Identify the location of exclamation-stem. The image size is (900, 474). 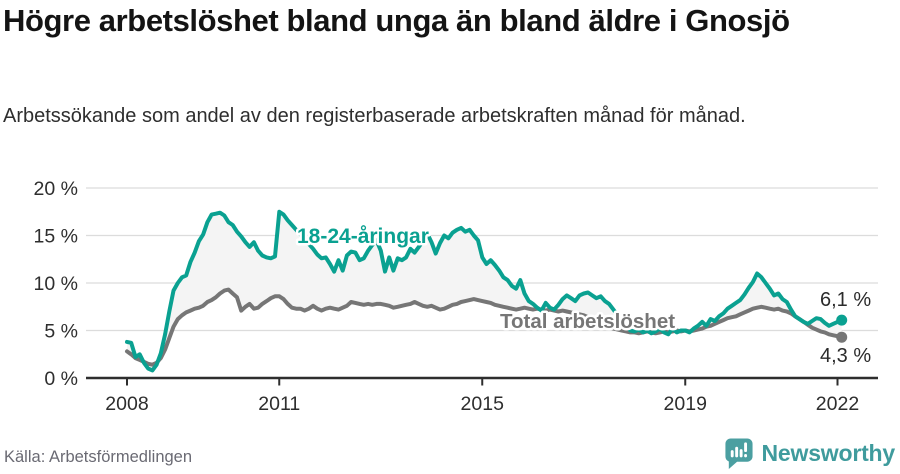
(745, 447).